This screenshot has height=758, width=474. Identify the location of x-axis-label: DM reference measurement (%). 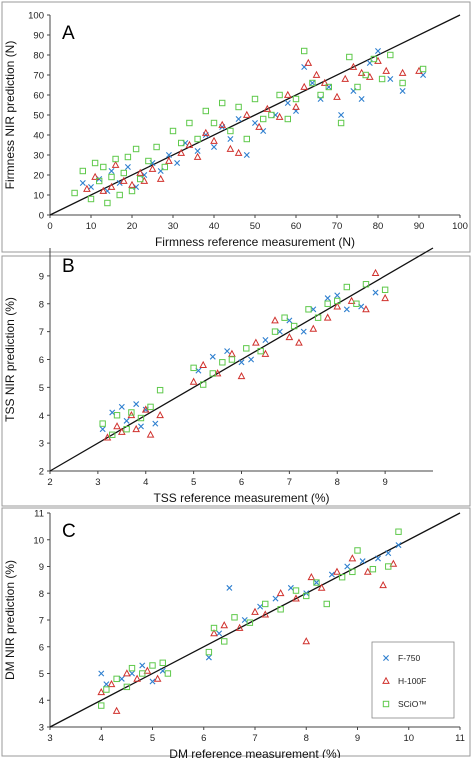
(254, 752).